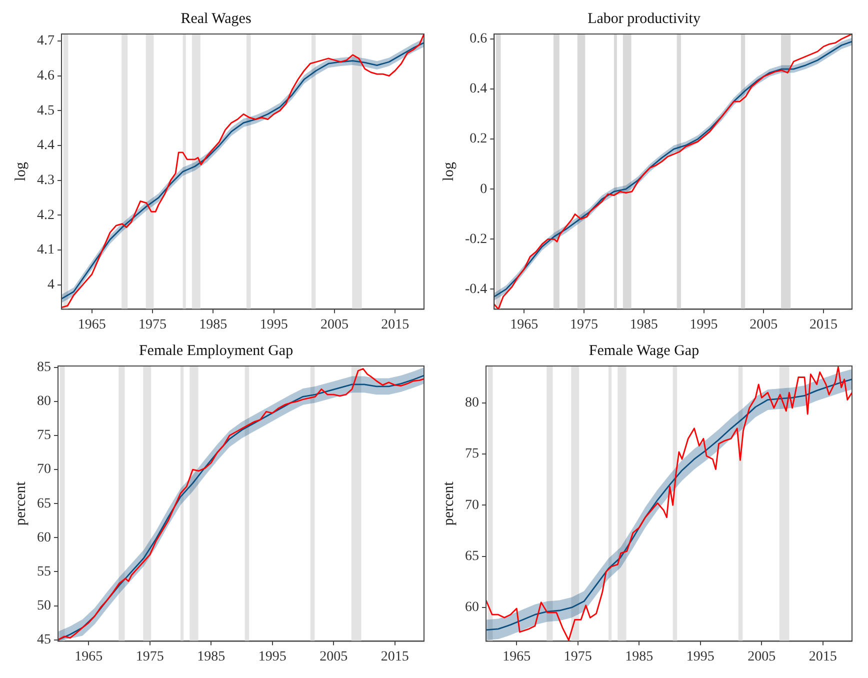 The width and height of the screenshot is (868, 678). I want to click on chart-title: Real Wages, so click(216, 18).